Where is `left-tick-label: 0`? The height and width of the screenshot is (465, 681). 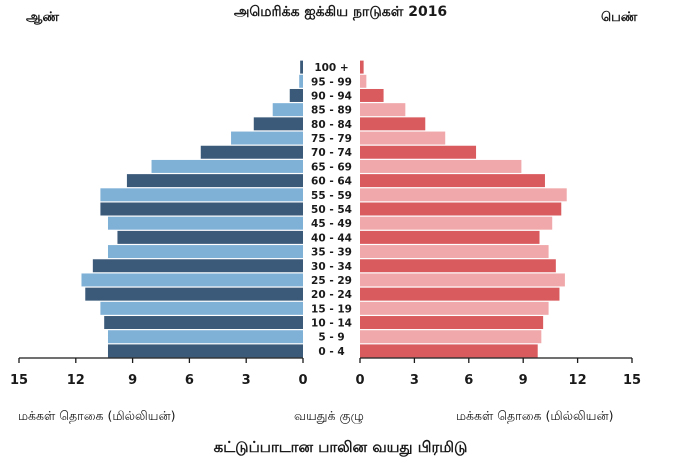 left-tick-label: 0 is located at coordinates (302, 380).